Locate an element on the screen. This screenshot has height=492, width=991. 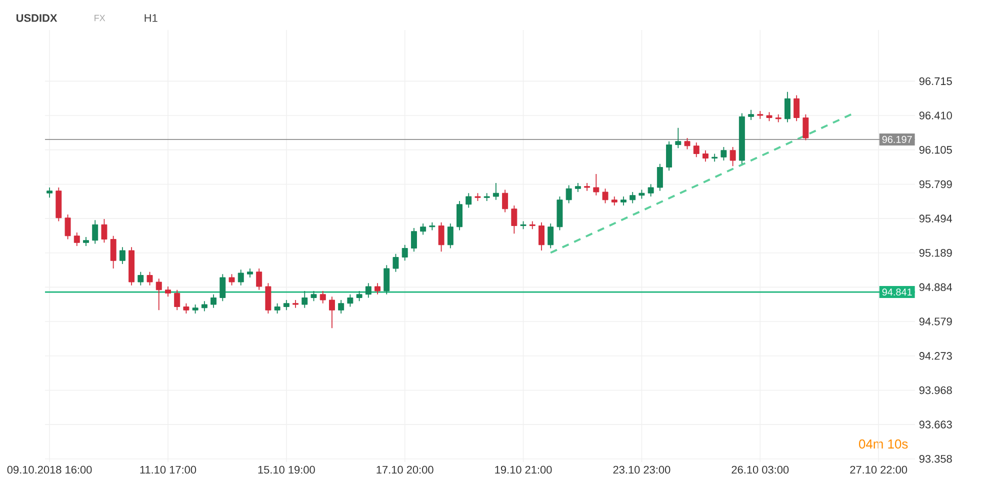
y-tick-label: 96.715 is located at coordinates (935, 81).